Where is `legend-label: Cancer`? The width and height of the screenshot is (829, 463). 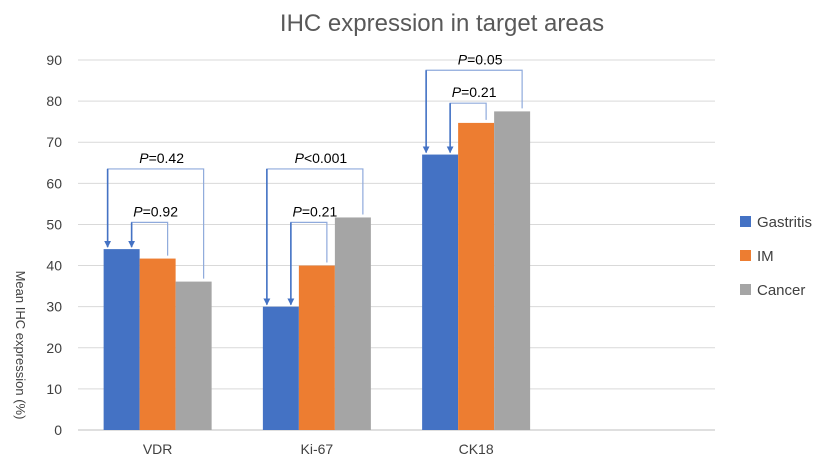
legend-label: Cancer is located at coordinates (781, 290).